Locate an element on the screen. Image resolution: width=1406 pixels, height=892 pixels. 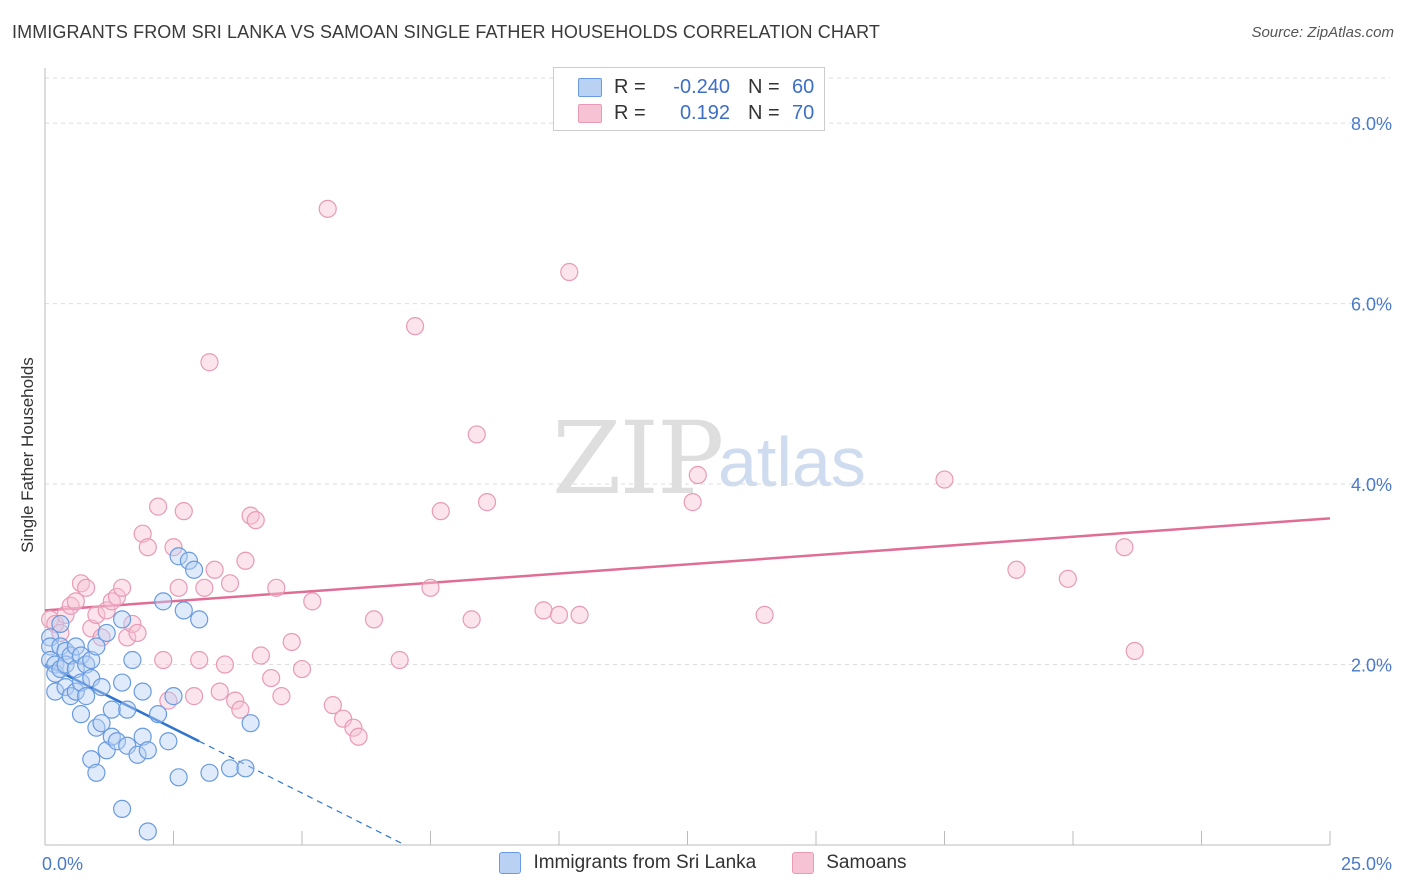
stats-r-value: -0.240 is located at coordinates (701, 86).